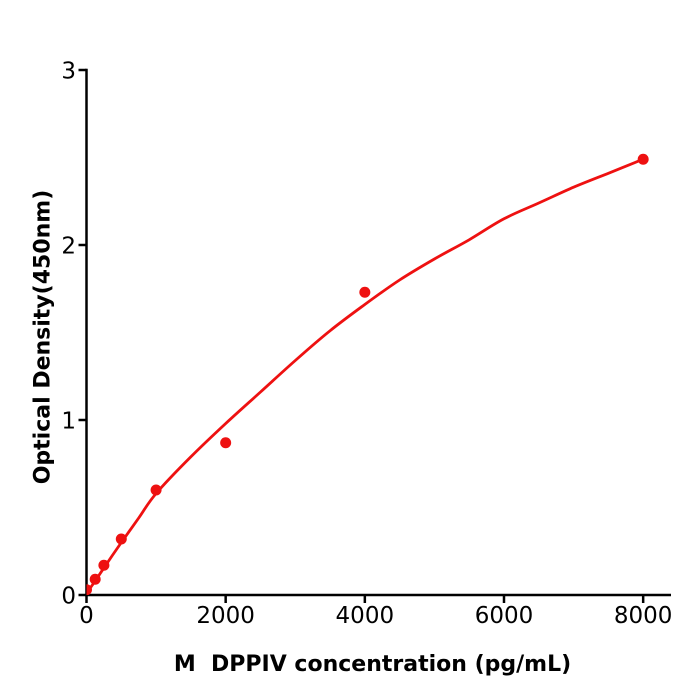 The height and width of the screenshot is (700, 700). What do you see at coordinates (504, 616) in the screenshot?
I see `x-tick-label: 6000` at bounding box center [504, 616].